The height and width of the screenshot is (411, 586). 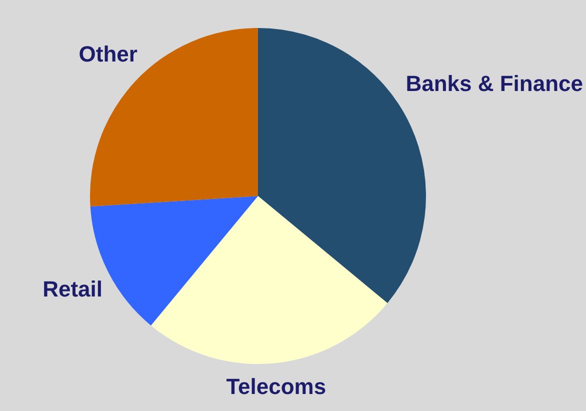 What do you see at coordinates (276, 386) in the screenshot?
I see `slice-label: Telecoms` at bounding box center [276, 386].